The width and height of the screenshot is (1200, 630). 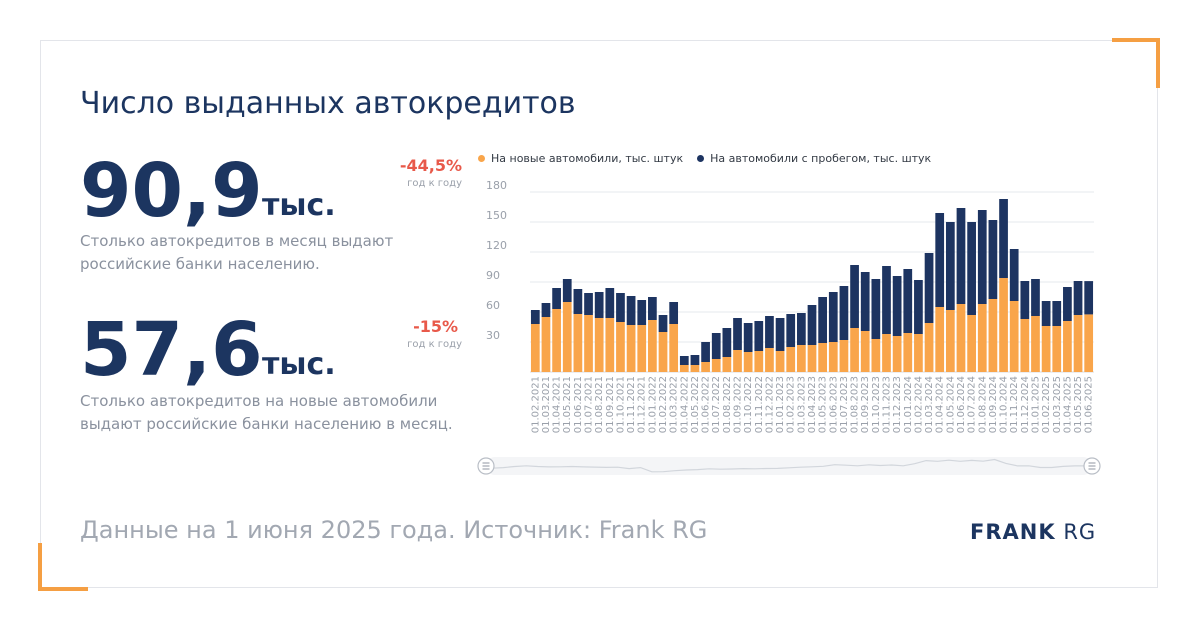 What do you see at coordinates (1025, 404) in the screenshot?
I see `x-tick-label: 01.12.2024` at bounding box center [1025, 404].